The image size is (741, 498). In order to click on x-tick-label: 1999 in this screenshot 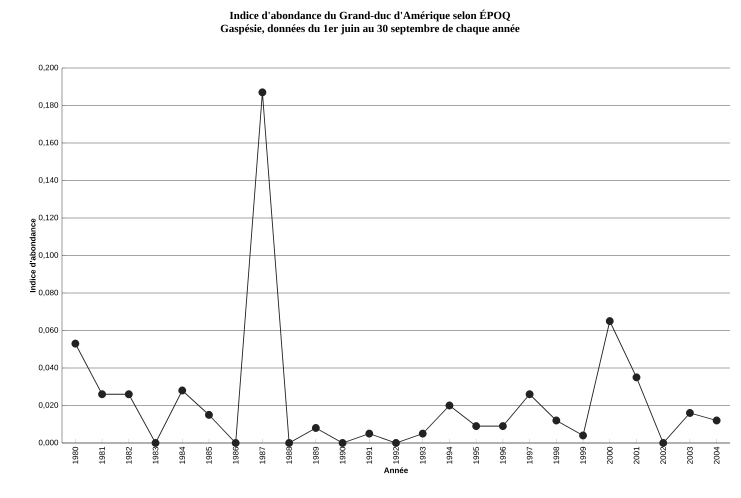, I will do `click(583, 455)`.